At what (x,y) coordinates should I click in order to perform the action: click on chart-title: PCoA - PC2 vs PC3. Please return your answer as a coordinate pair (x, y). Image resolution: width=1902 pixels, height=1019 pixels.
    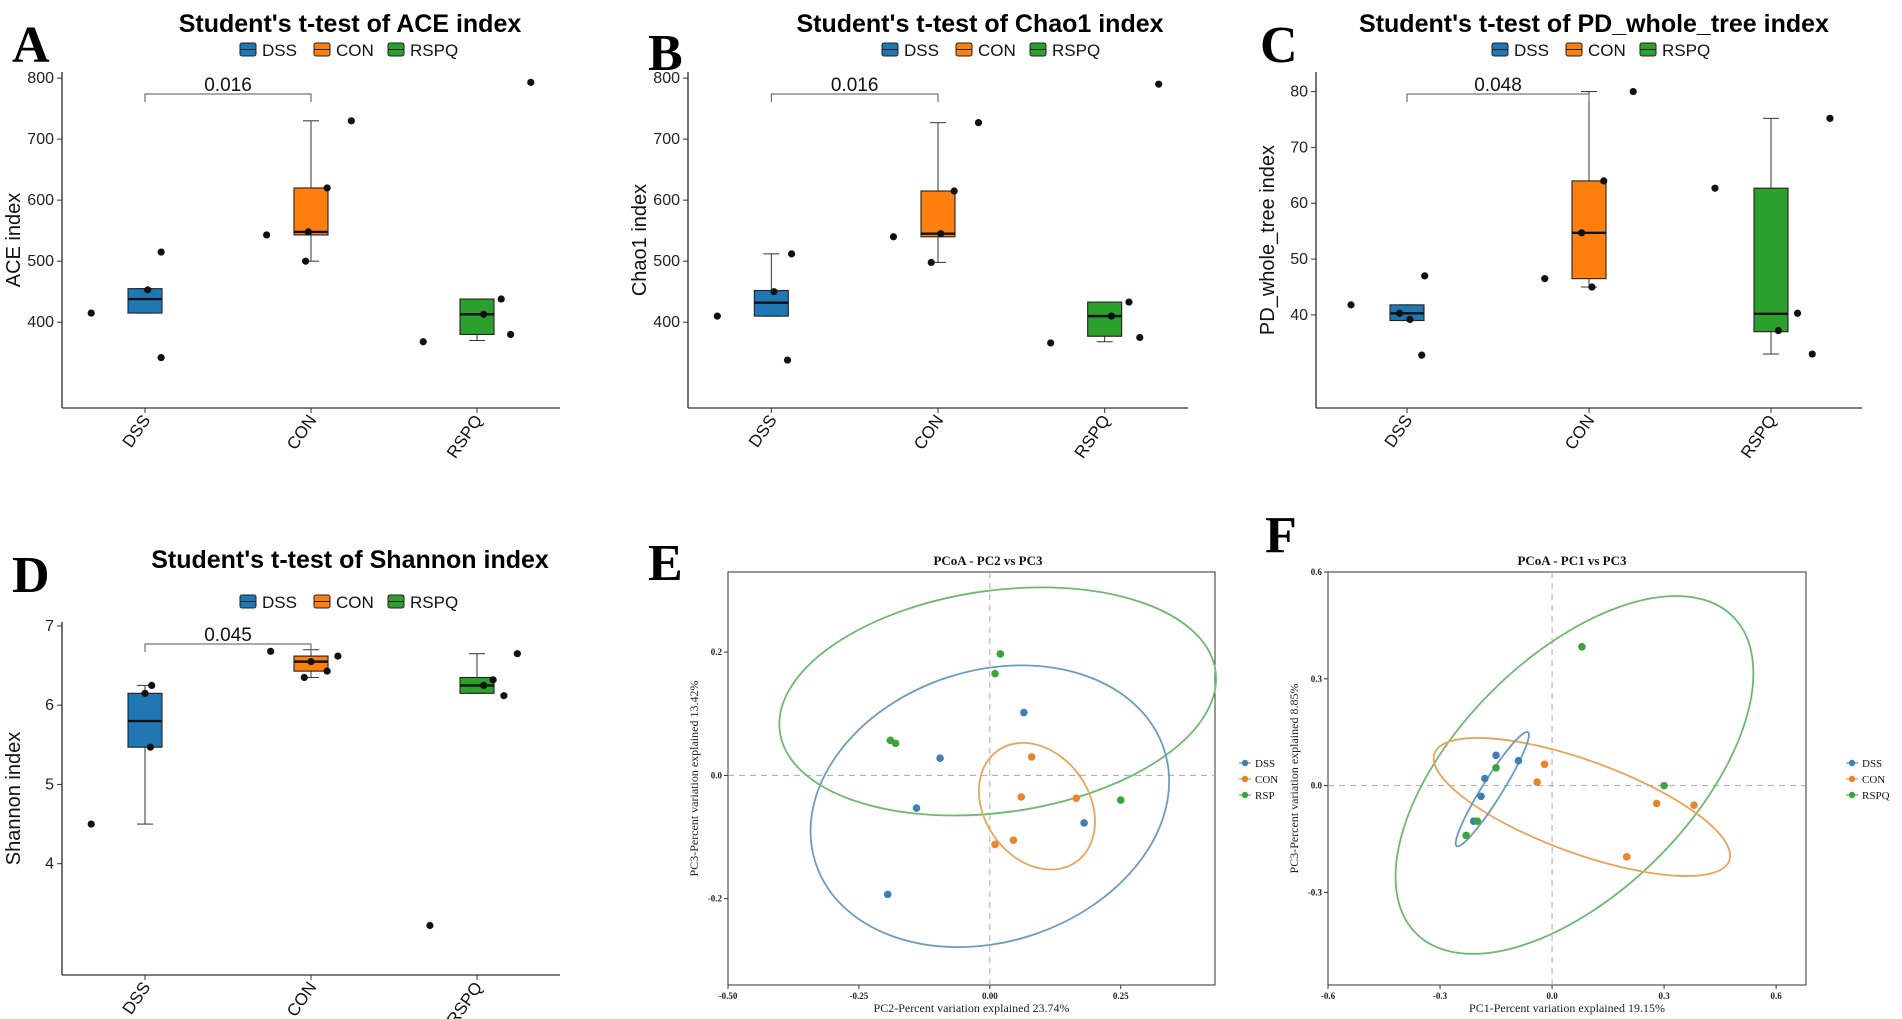
    Looking at the image, I should click on (988, 560).